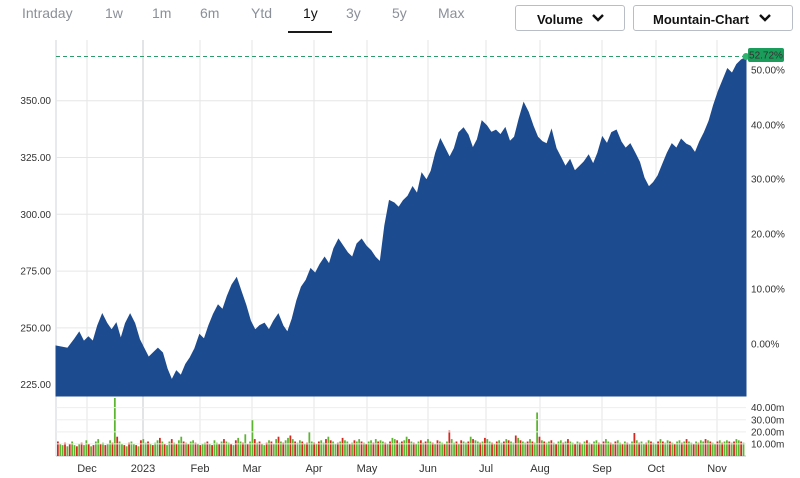  Describe the element at coordinates (766, 56) in the screenshot. I see `change-badge-label: 52.72%` at that location.